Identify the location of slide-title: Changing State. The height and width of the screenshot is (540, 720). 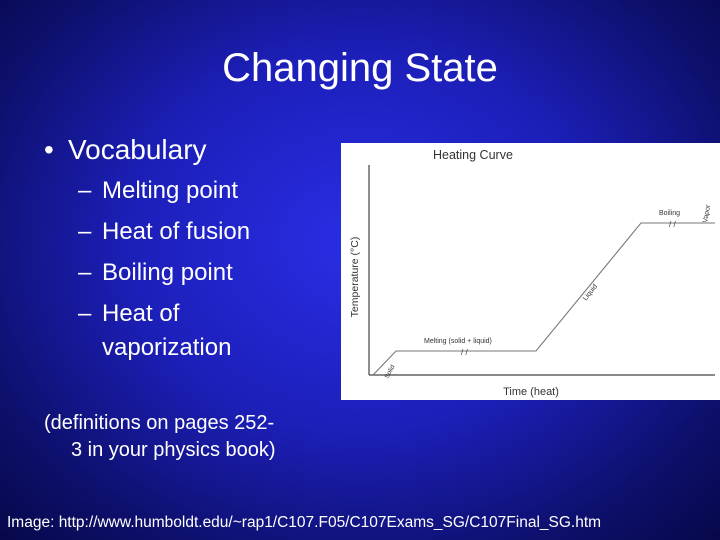
(360, 68).